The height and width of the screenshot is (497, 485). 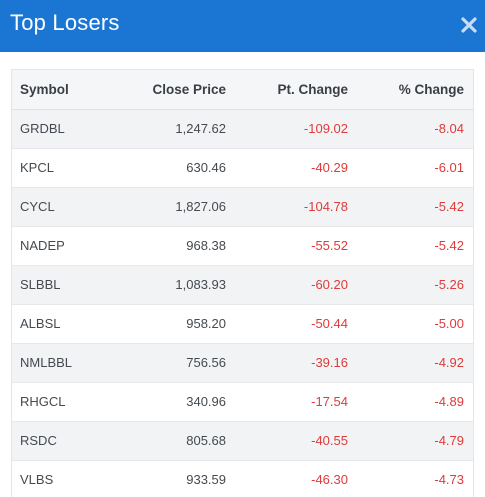 I want to click on table-row: CYCL 1,827.06 -104.78 -5.42, so click(x=242, y=207).